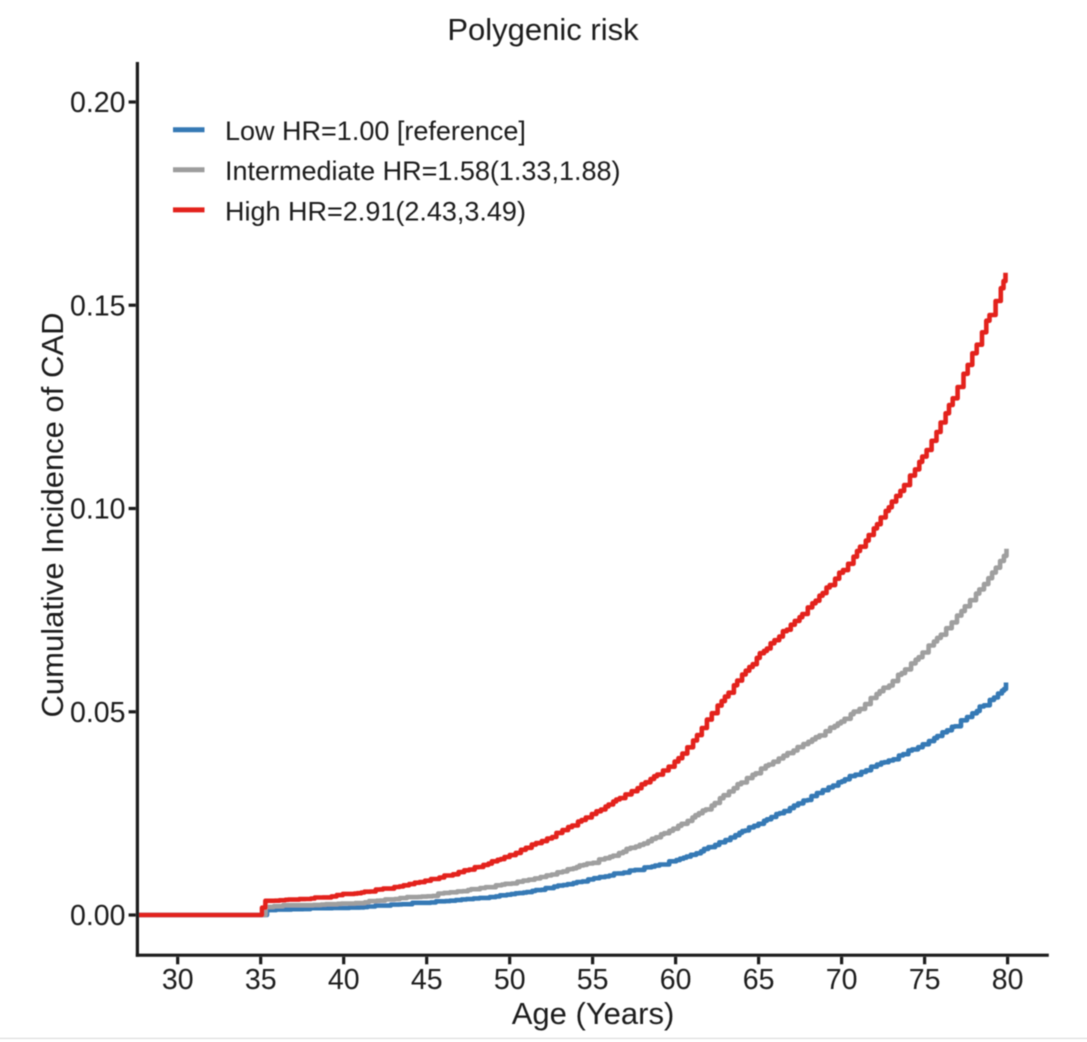 Image resolution: width=1087 pixels, height=1042 pixels. What do you see at coordinates (97, 103) in the screenshot?
I see `svg-text: 0.20` at bounding box center [97, 103].